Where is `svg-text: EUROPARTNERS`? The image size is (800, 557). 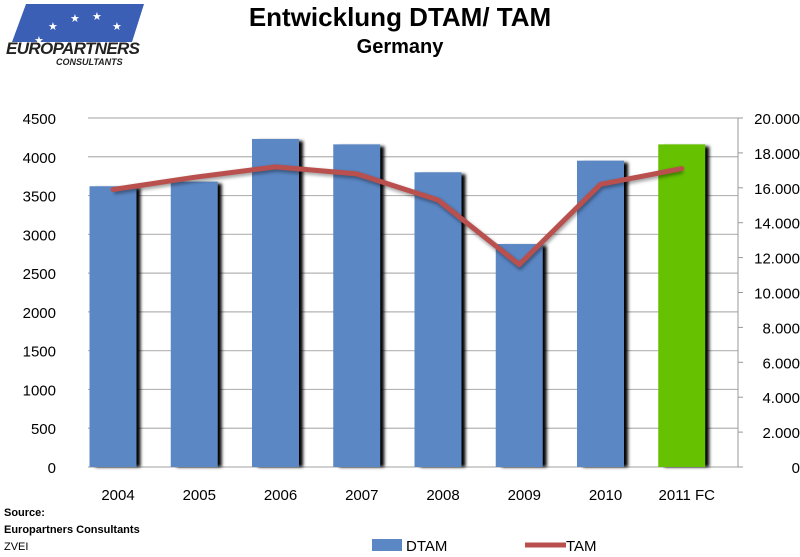
svg-text: EUROPARTNERS is located at coordinates (73, 48).